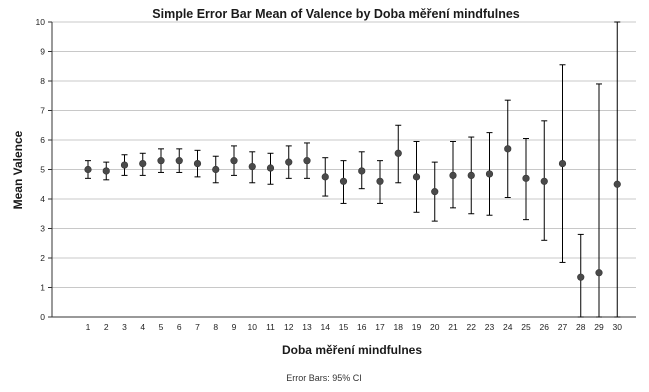 The height and width of the screenshot is (392, 649). Describe the element at coordinates (344, 327) in the screenshot. I see `x-tick-label: 15` at that location.